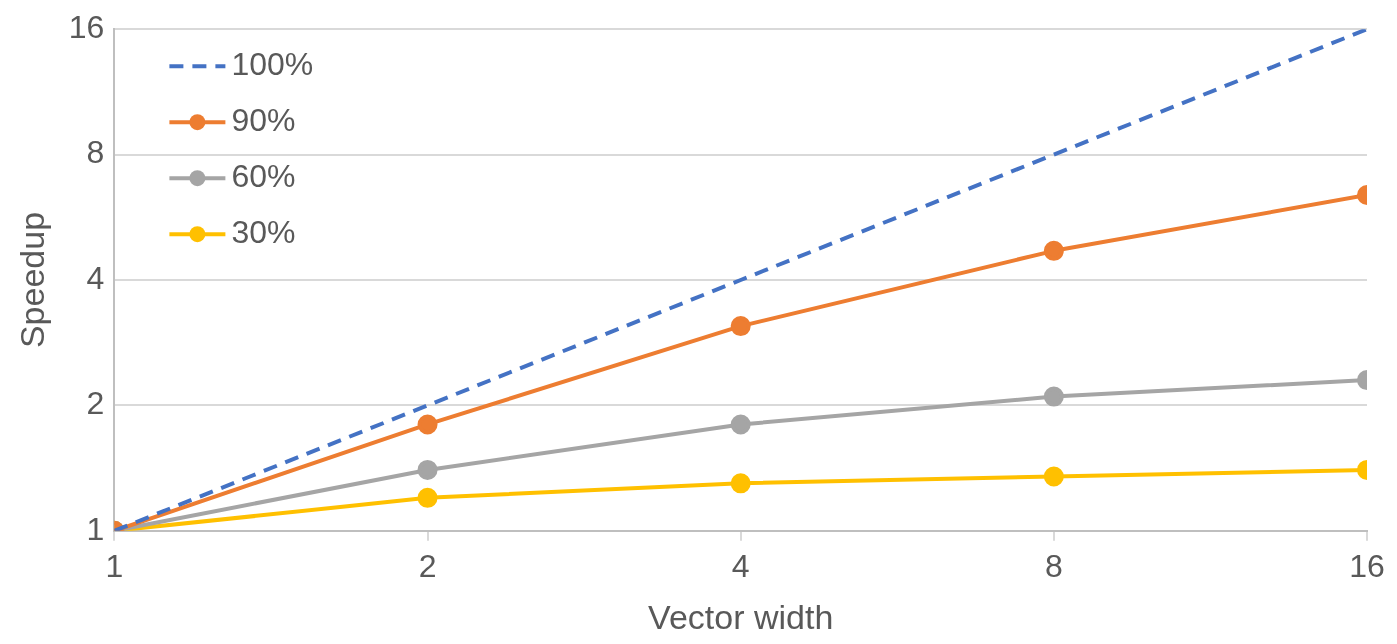 The height and width of the screenshot is (644, 1397). I want to click on y-tick-label: 2, so click(95, 403).